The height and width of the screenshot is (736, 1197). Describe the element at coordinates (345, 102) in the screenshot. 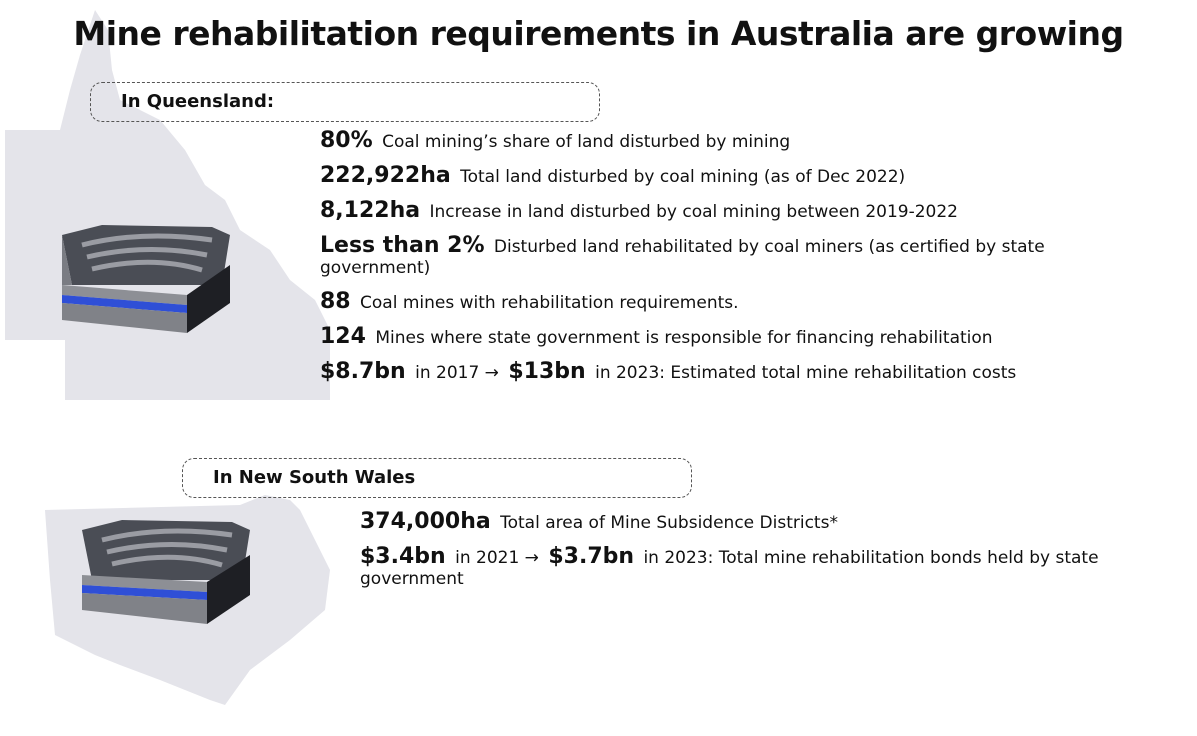

I see `section-heading: In Queensland:` at that location.